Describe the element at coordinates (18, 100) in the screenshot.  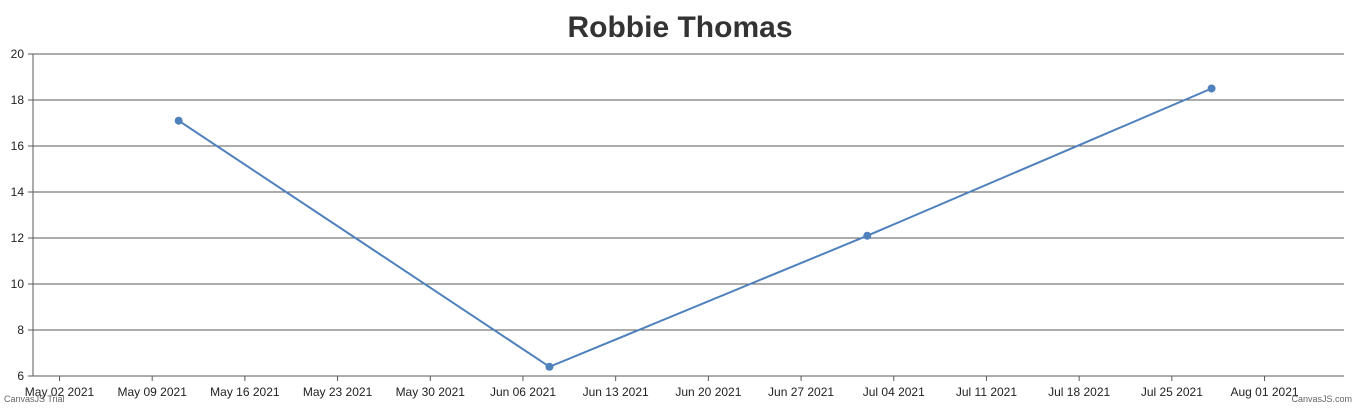
I see `y-tick-label: 18` at that location.